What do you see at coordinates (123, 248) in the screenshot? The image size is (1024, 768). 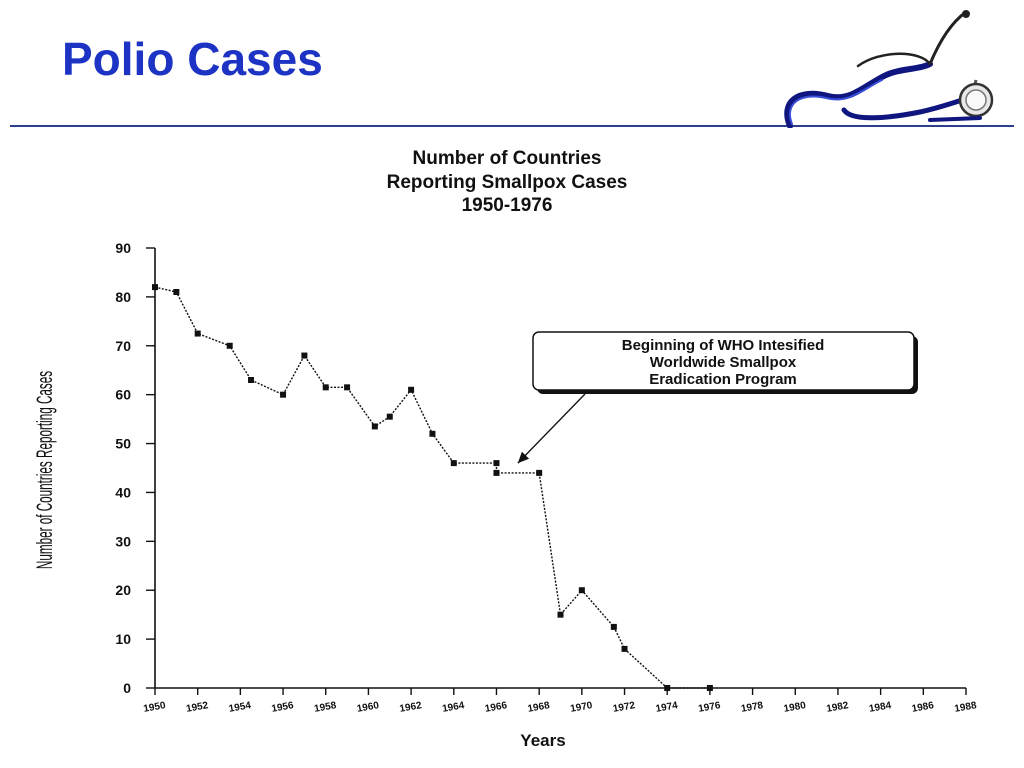 I see `y-tick-label: 90` at bounding box center [123, 248].